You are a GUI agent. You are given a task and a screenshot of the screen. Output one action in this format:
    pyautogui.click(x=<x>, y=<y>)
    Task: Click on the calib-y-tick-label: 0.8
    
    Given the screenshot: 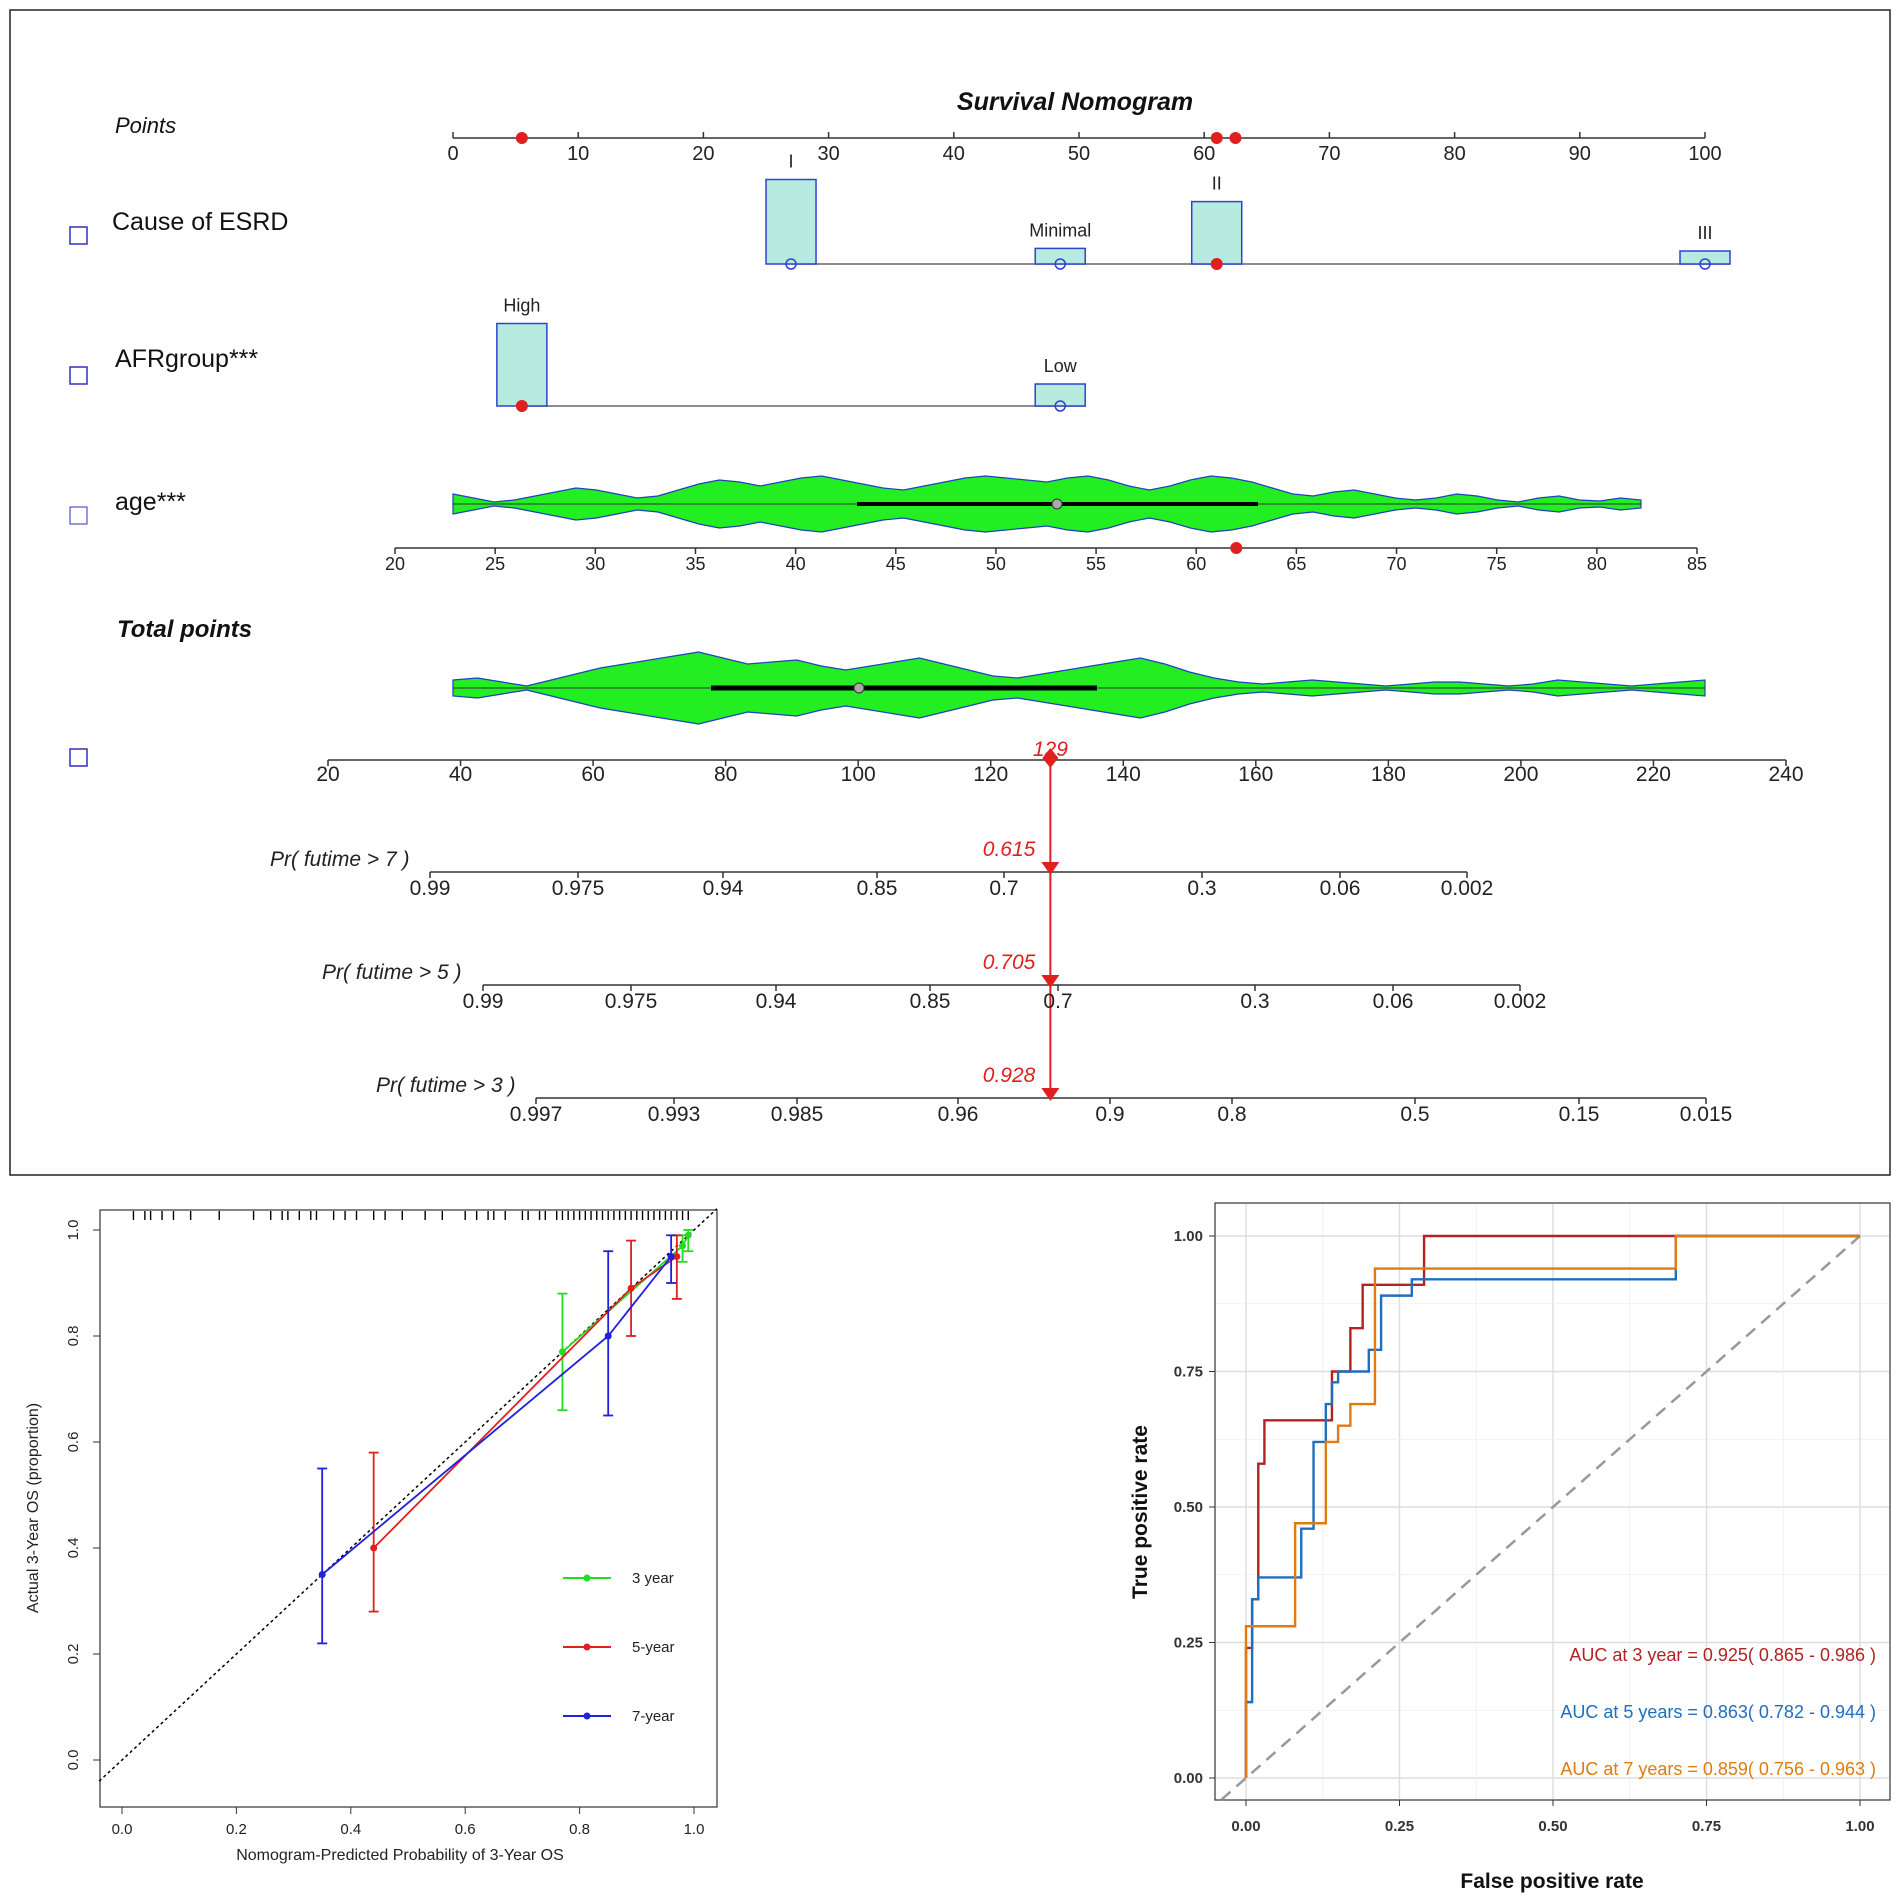 What is the action you would take?
    pyautogui.click(x=73, y=1336)
    